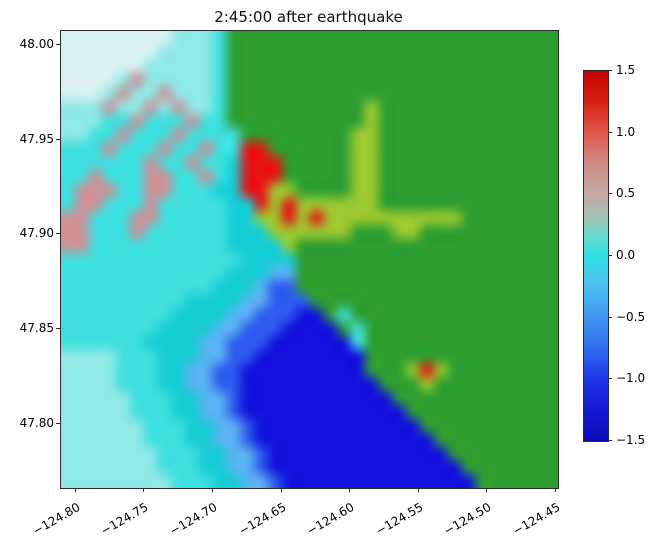 This screenshot has width=658, height=541. Describe the element at coordinates (124, 519) in the screenshot. I see `x-tick-label: −124.75` at that location.